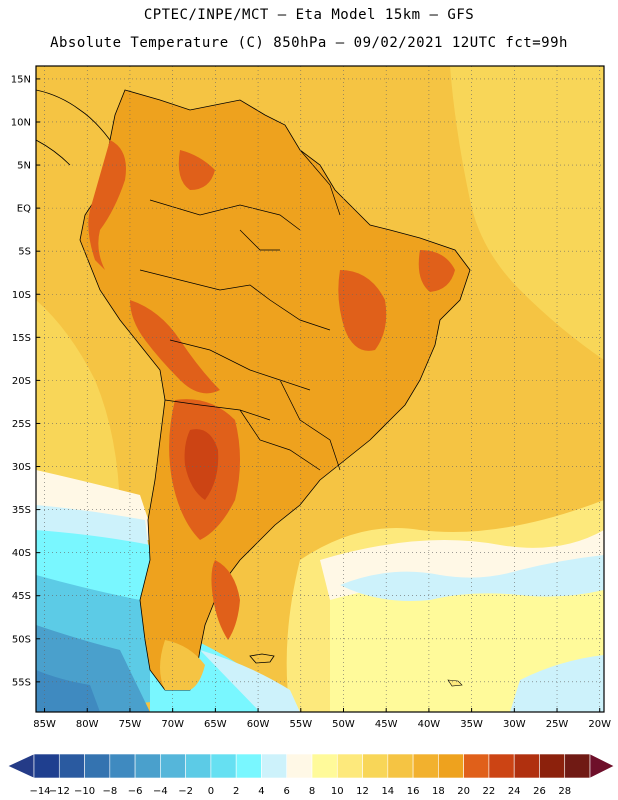  I want to click on colorbar-label: −12, so click(59, 791).